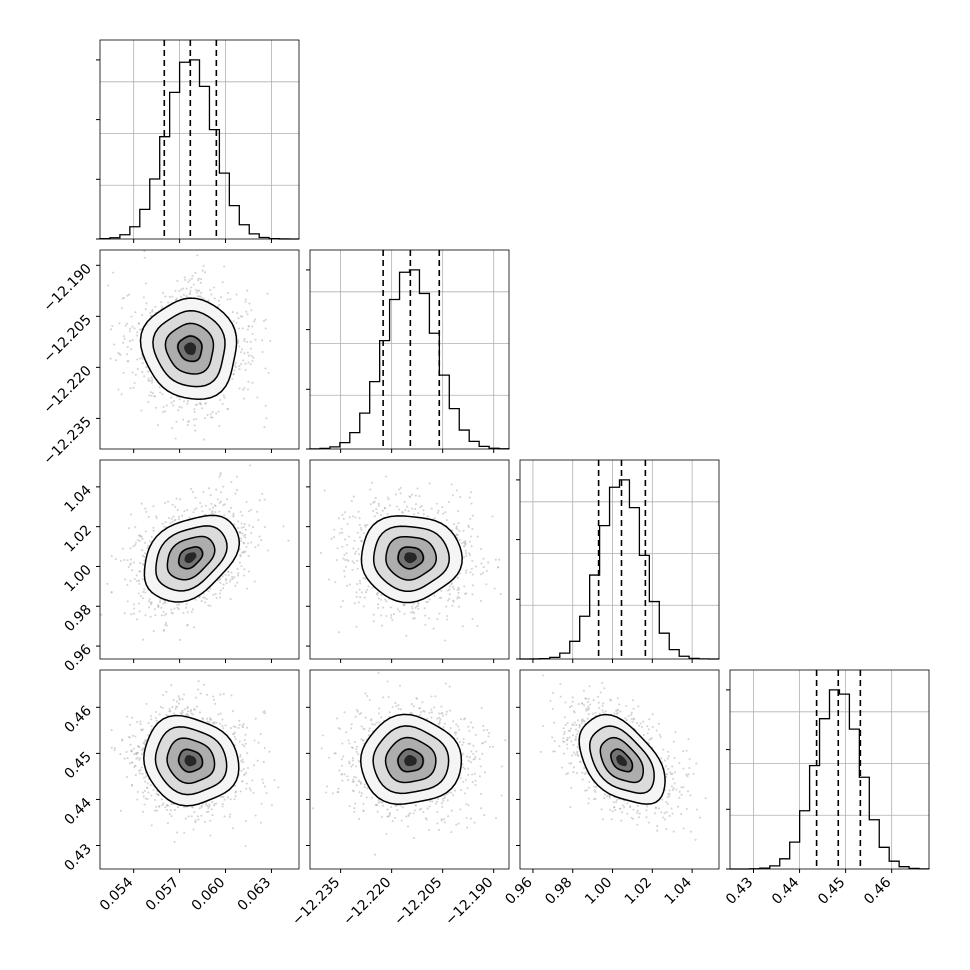 Image resolution: width=970 pixels, height=970 pixels. What do you see at coordinates (199, 349) in the screenshot?
I see `scatter-panel-frame` at bounding box center [199, 349].